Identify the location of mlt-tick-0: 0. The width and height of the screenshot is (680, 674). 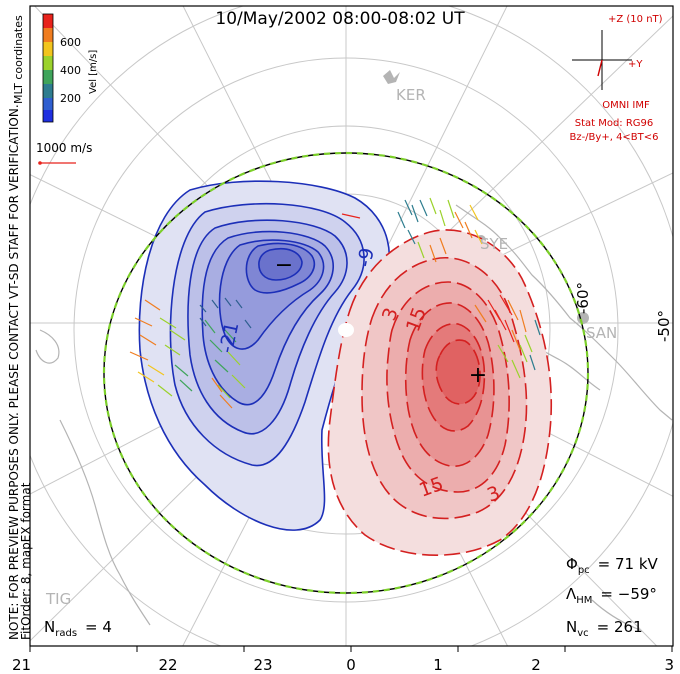
(351, 665).